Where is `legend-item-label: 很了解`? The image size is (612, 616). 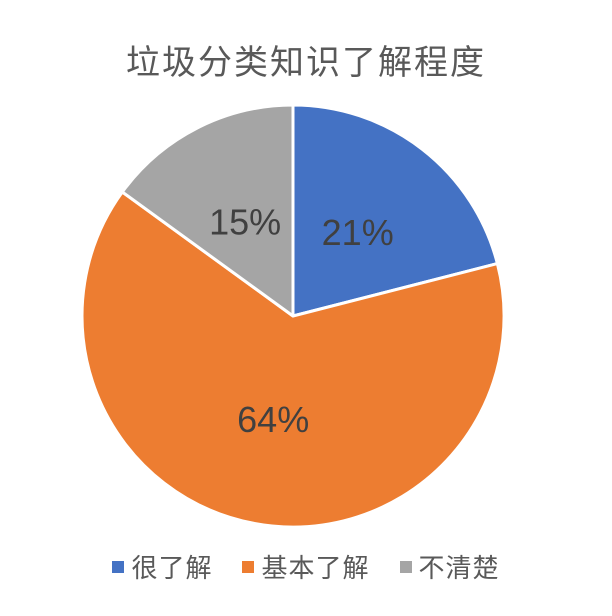 legend-item-label: 很了解 is located at coordinates (172, 568).